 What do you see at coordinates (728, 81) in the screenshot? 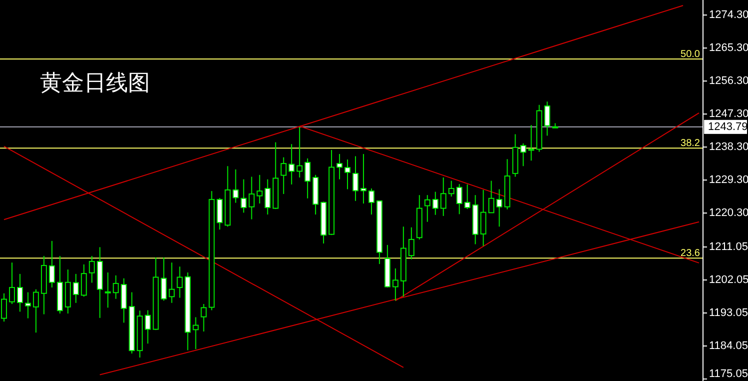
I see `y-tick-label: 1256.30` at bounding box center [728, 81].